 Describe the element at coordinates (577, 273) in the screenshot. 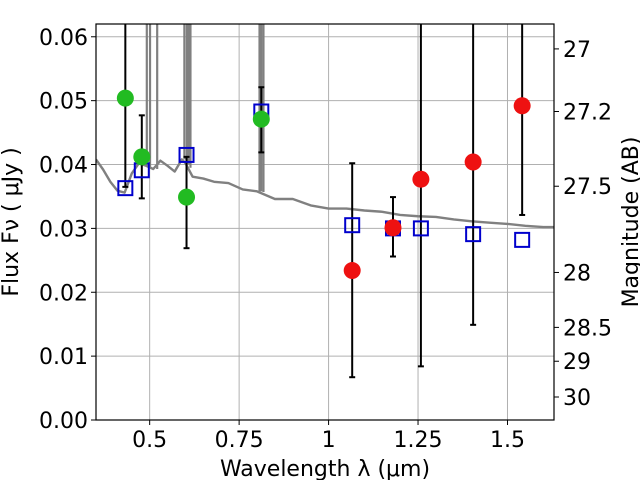

I see `right-tick-label: 28` at that location.